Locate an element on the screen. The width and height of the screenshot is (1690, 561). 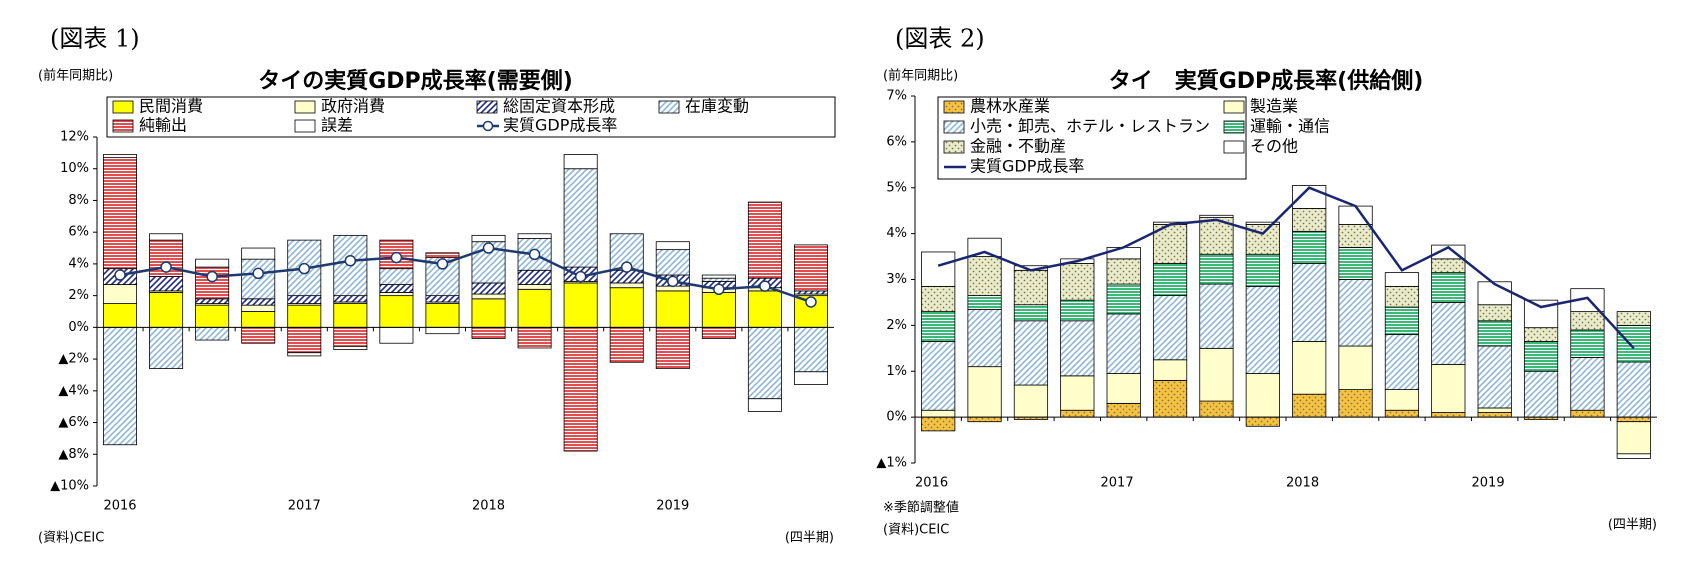
y-tick-label: 5% is located at coordinates (896, 187).